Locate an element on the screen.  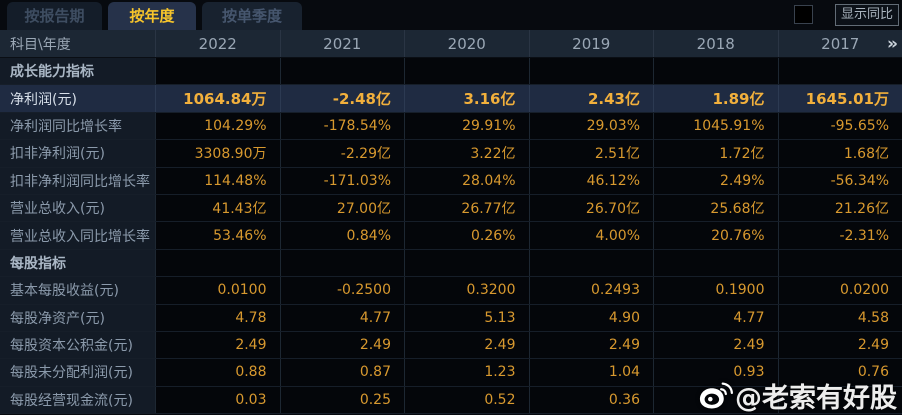
year-header-1: 2021 is located at coordinates (342, 43).